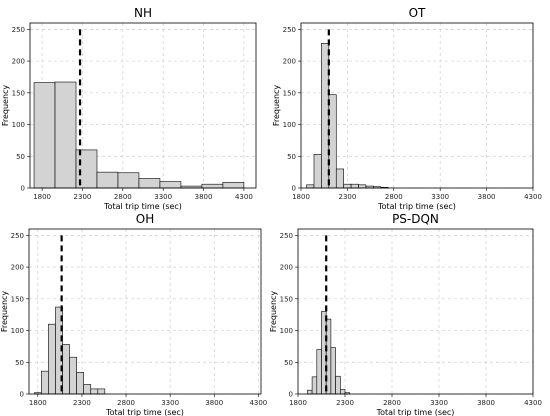  Describe the element at coordinates (143, 13) in the screenshot. I see `chart-title: NH` at that location.